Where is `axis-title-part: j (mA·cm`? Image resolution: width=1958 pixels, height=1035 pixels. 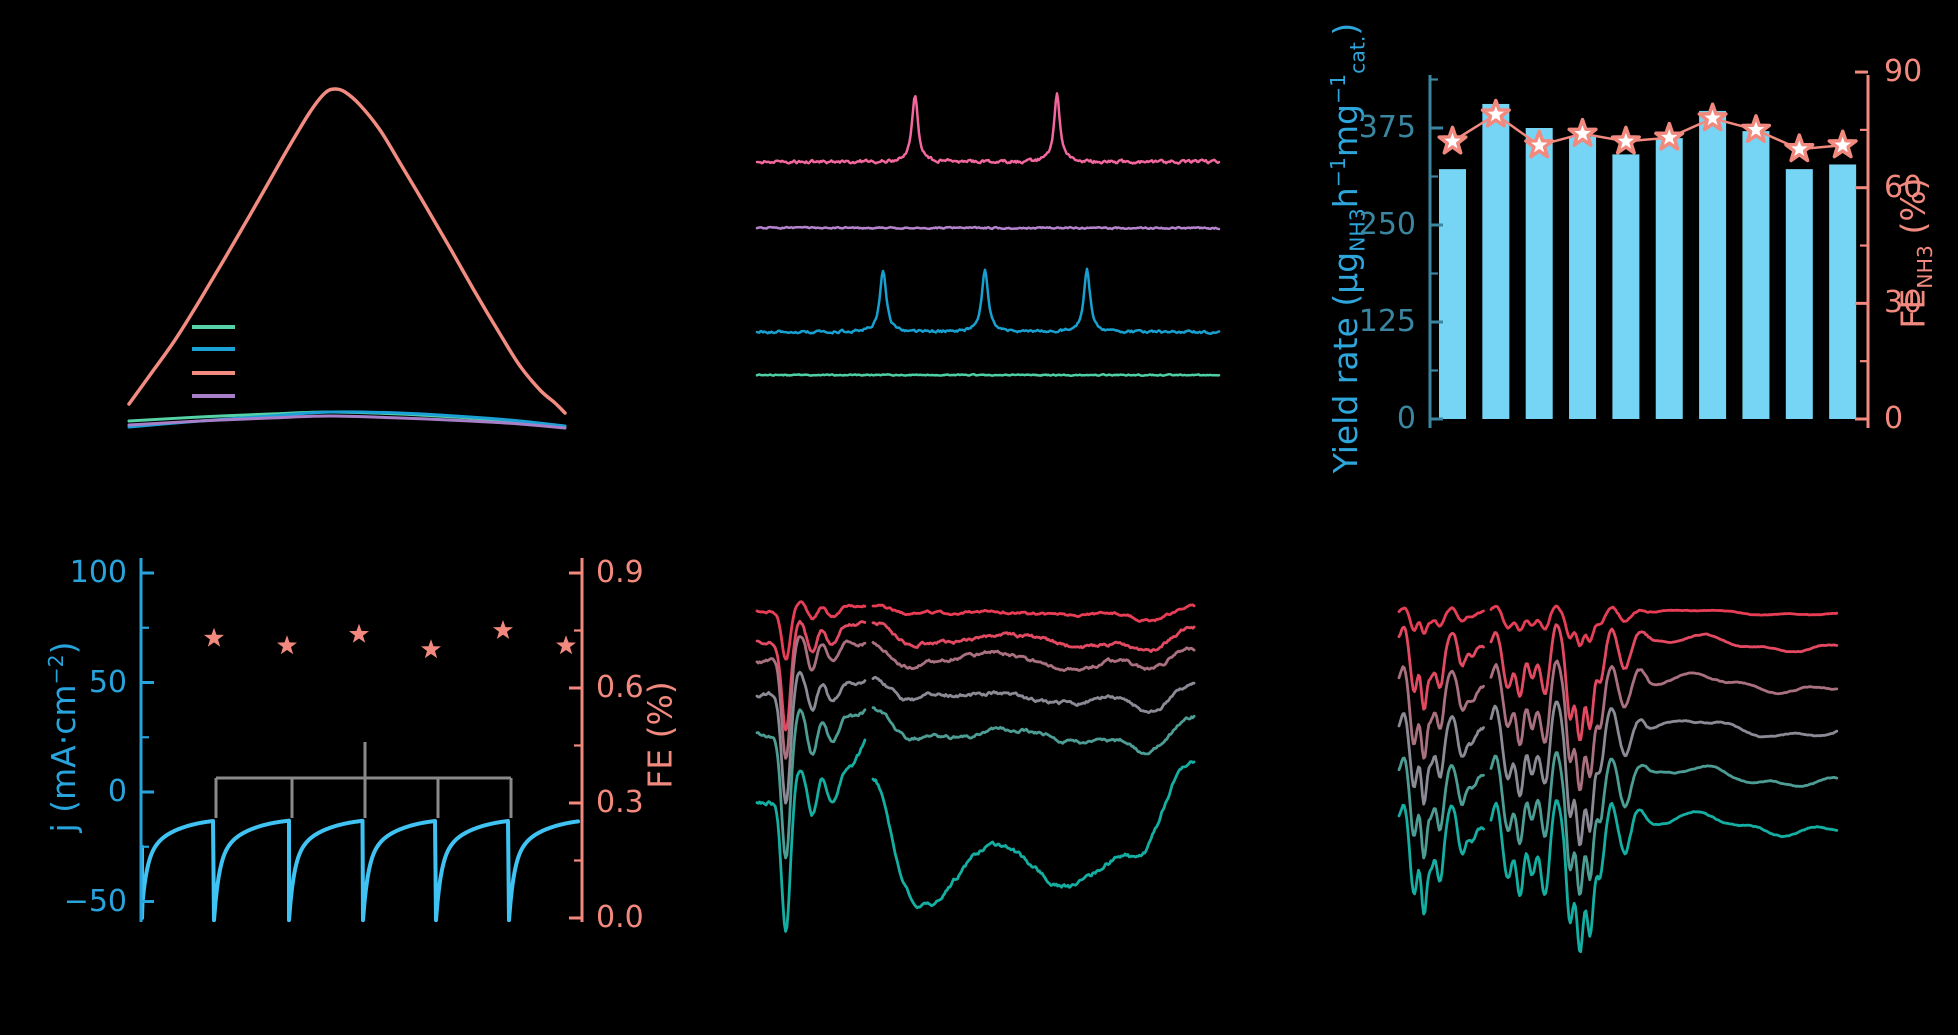
axis-title-part: j (mA·cm is located at coordinates (63, 758).